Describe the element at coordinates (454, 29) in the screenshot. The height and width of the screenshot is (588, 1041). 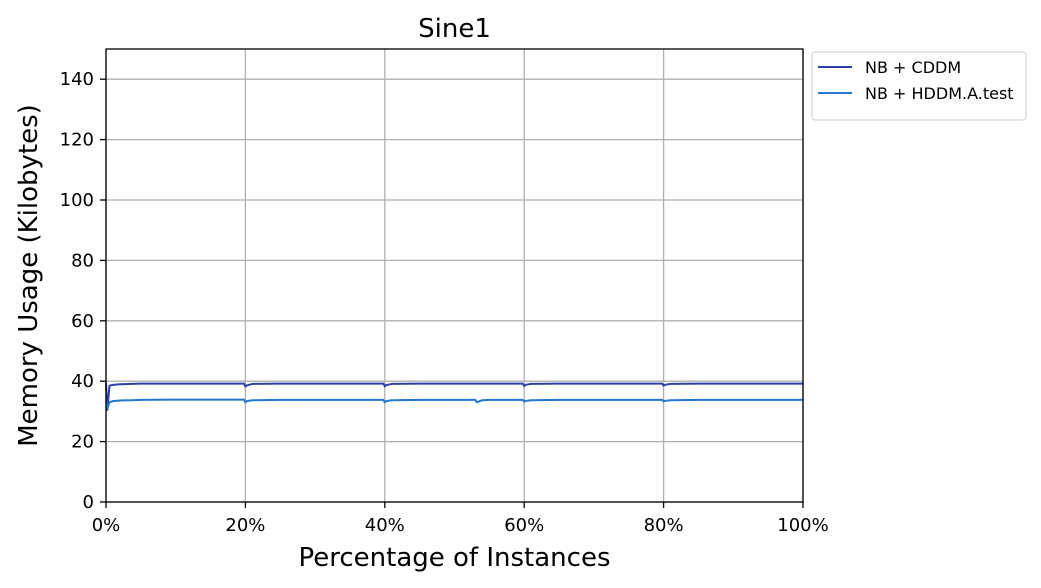
I see `chart-title: Sine1` at that location.